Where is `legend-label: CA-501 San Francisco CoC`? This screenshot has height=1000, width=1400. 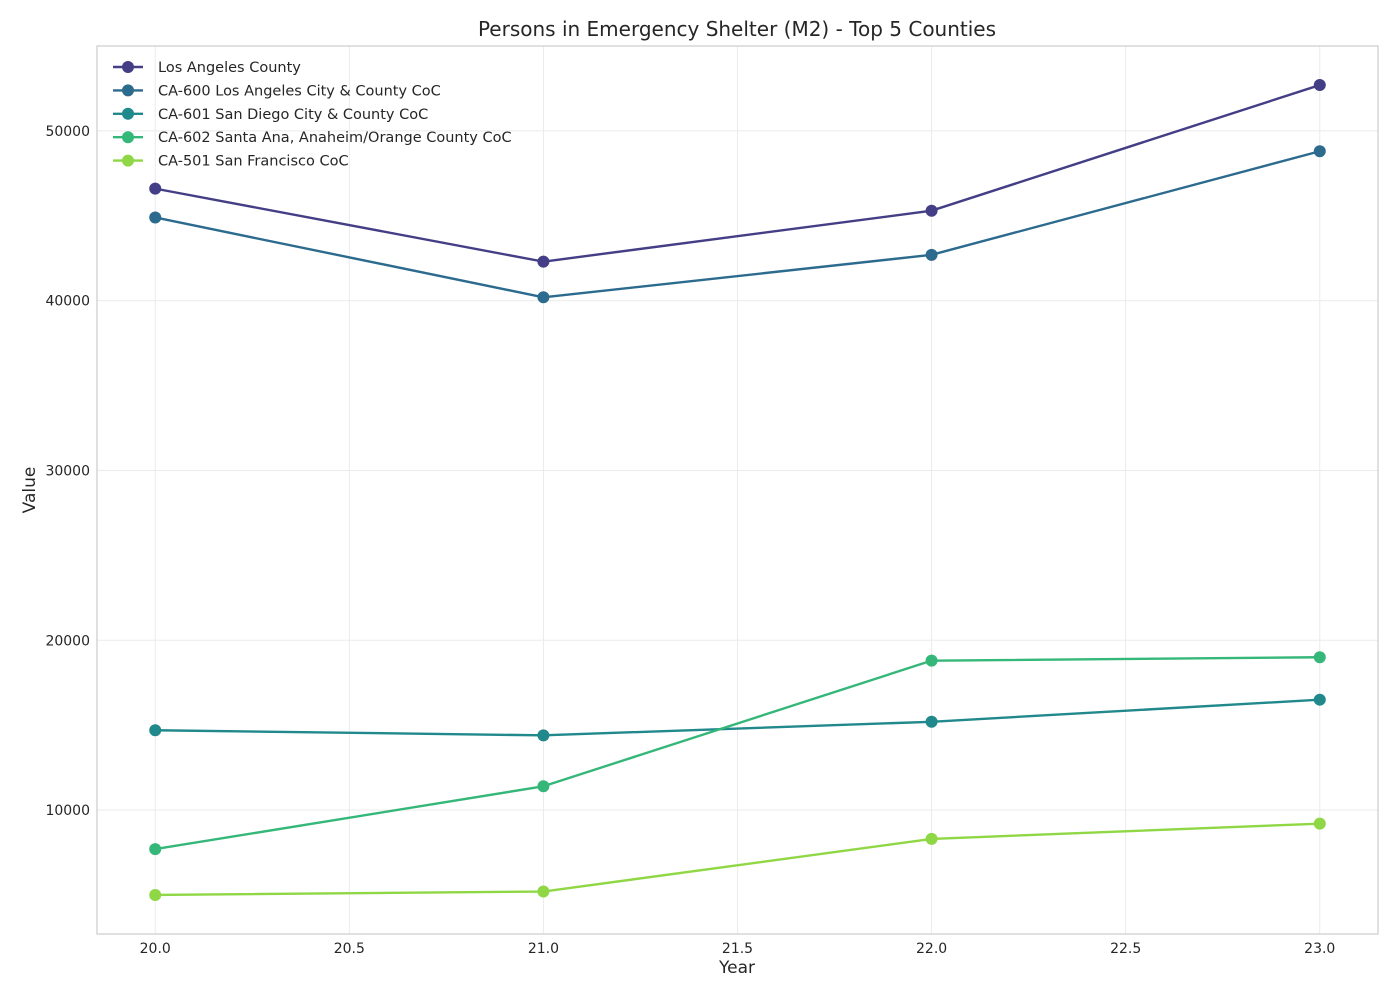
legend-label: CA-501 San Francisco CoC is located at coordinates (253, 162).